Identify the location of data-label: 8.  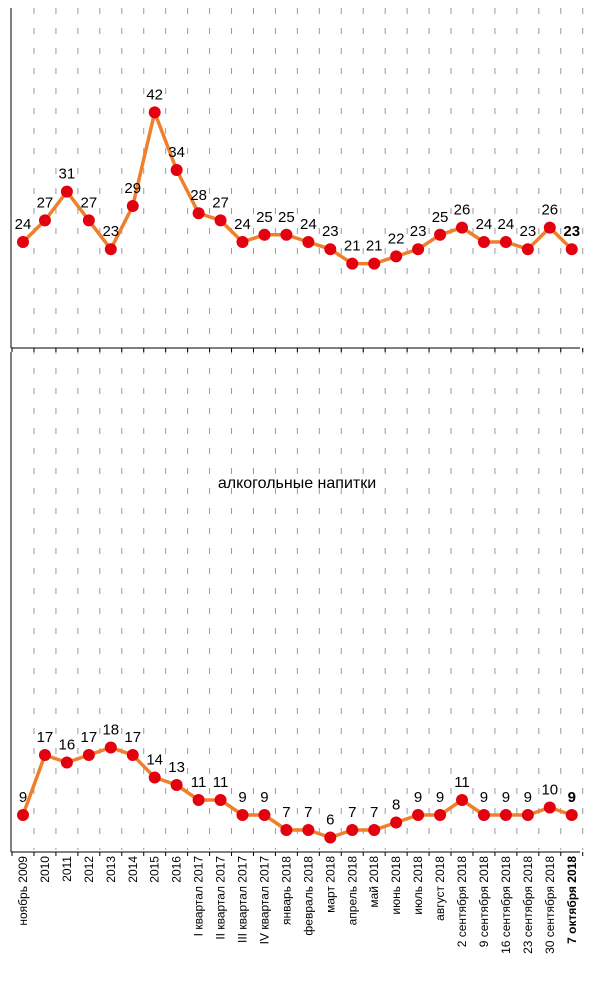
(396, 805).